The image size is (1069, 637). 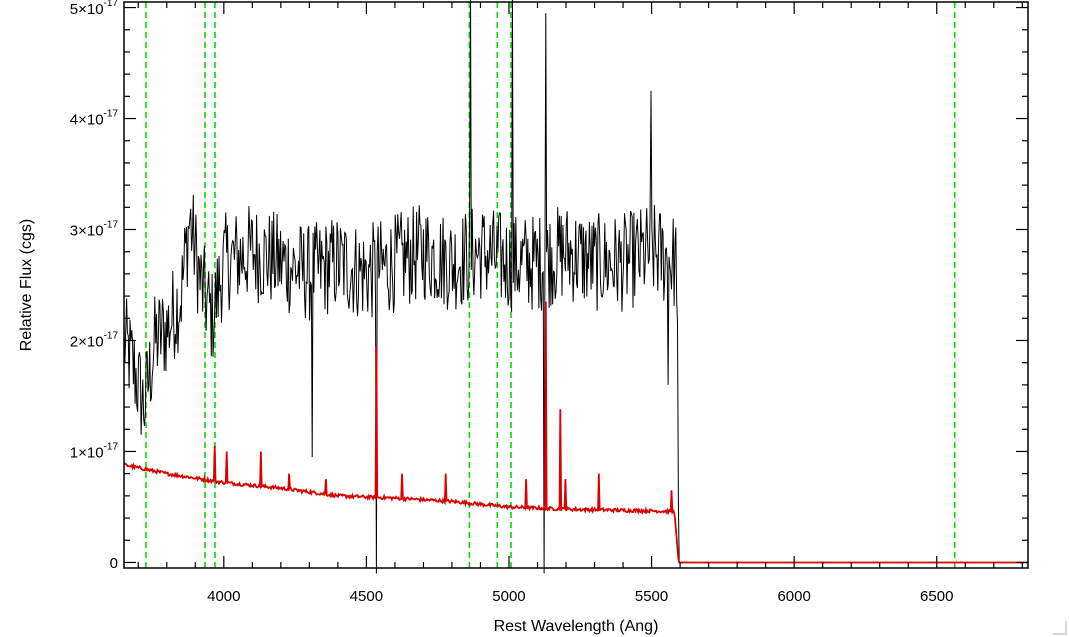 I want to click on y-tick-label: 4×10⁻¹⁷, so click(x=94, y=119).